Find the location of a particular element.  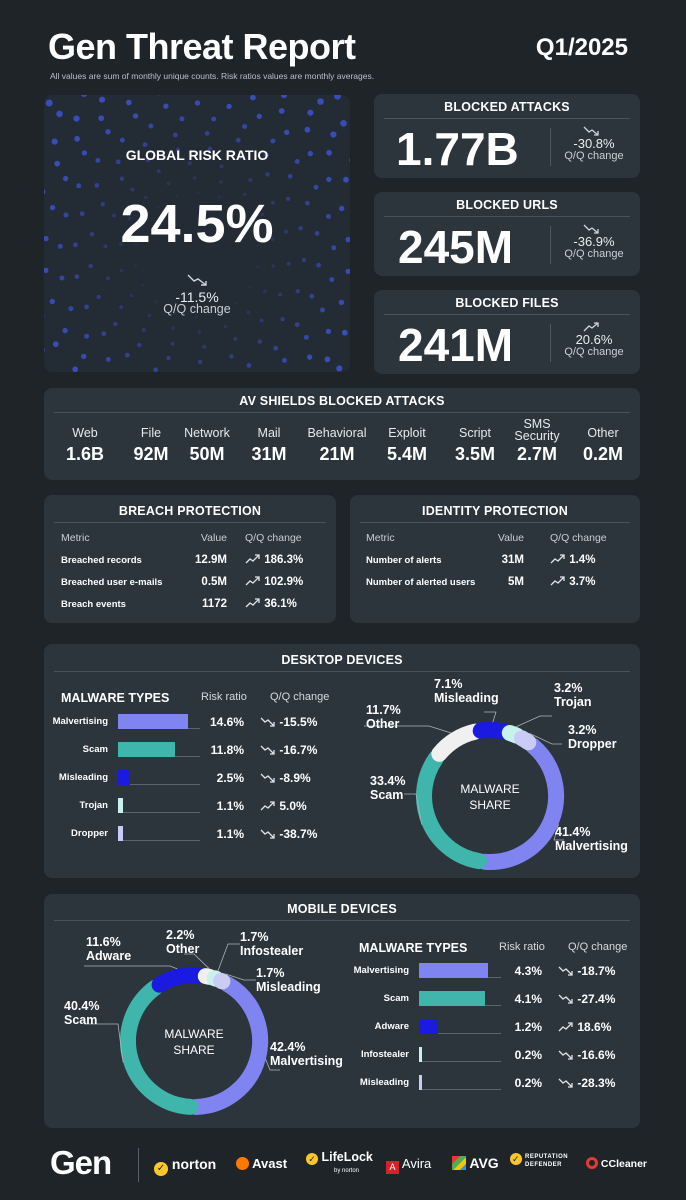

norton-logo: ✓ norton is located at coordinates (185, 1166).